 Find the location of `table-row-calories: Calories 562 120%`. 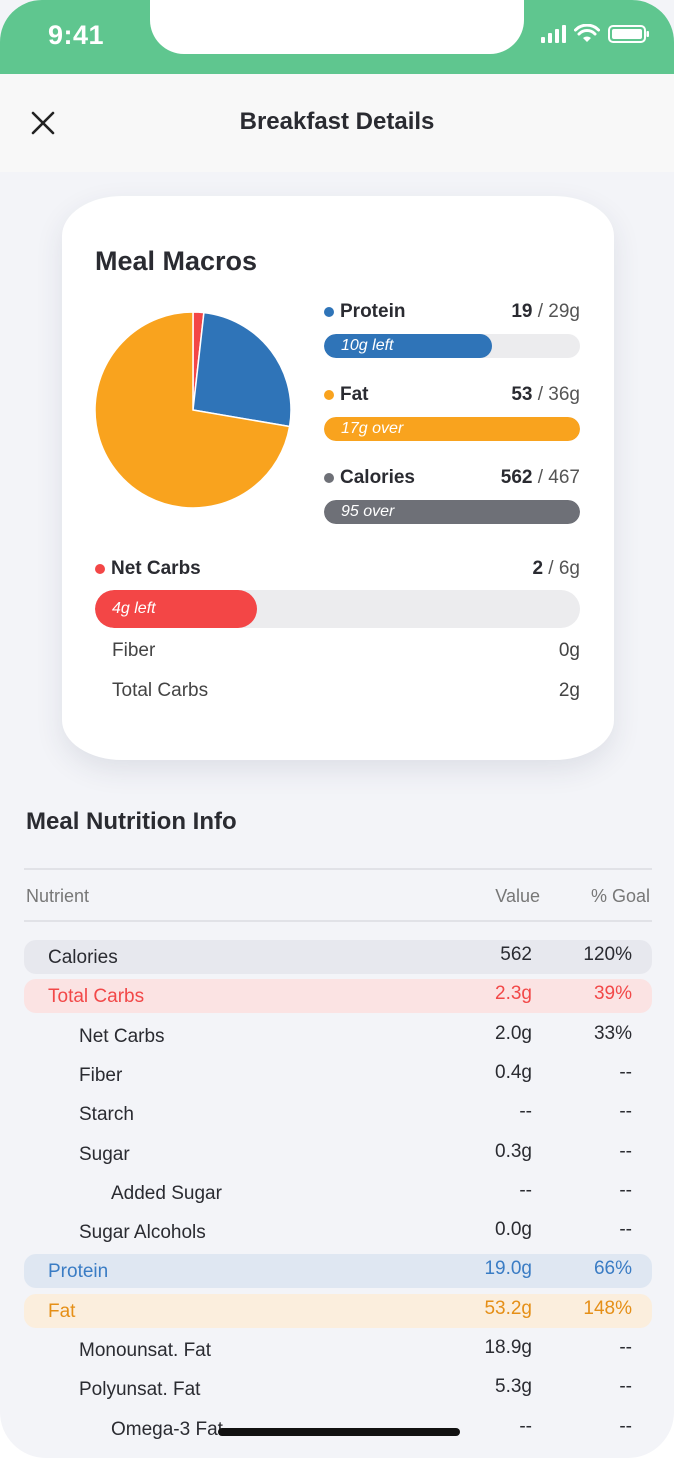

table-row-calories: Calories 562 120% is located at coordinates (338, 957).